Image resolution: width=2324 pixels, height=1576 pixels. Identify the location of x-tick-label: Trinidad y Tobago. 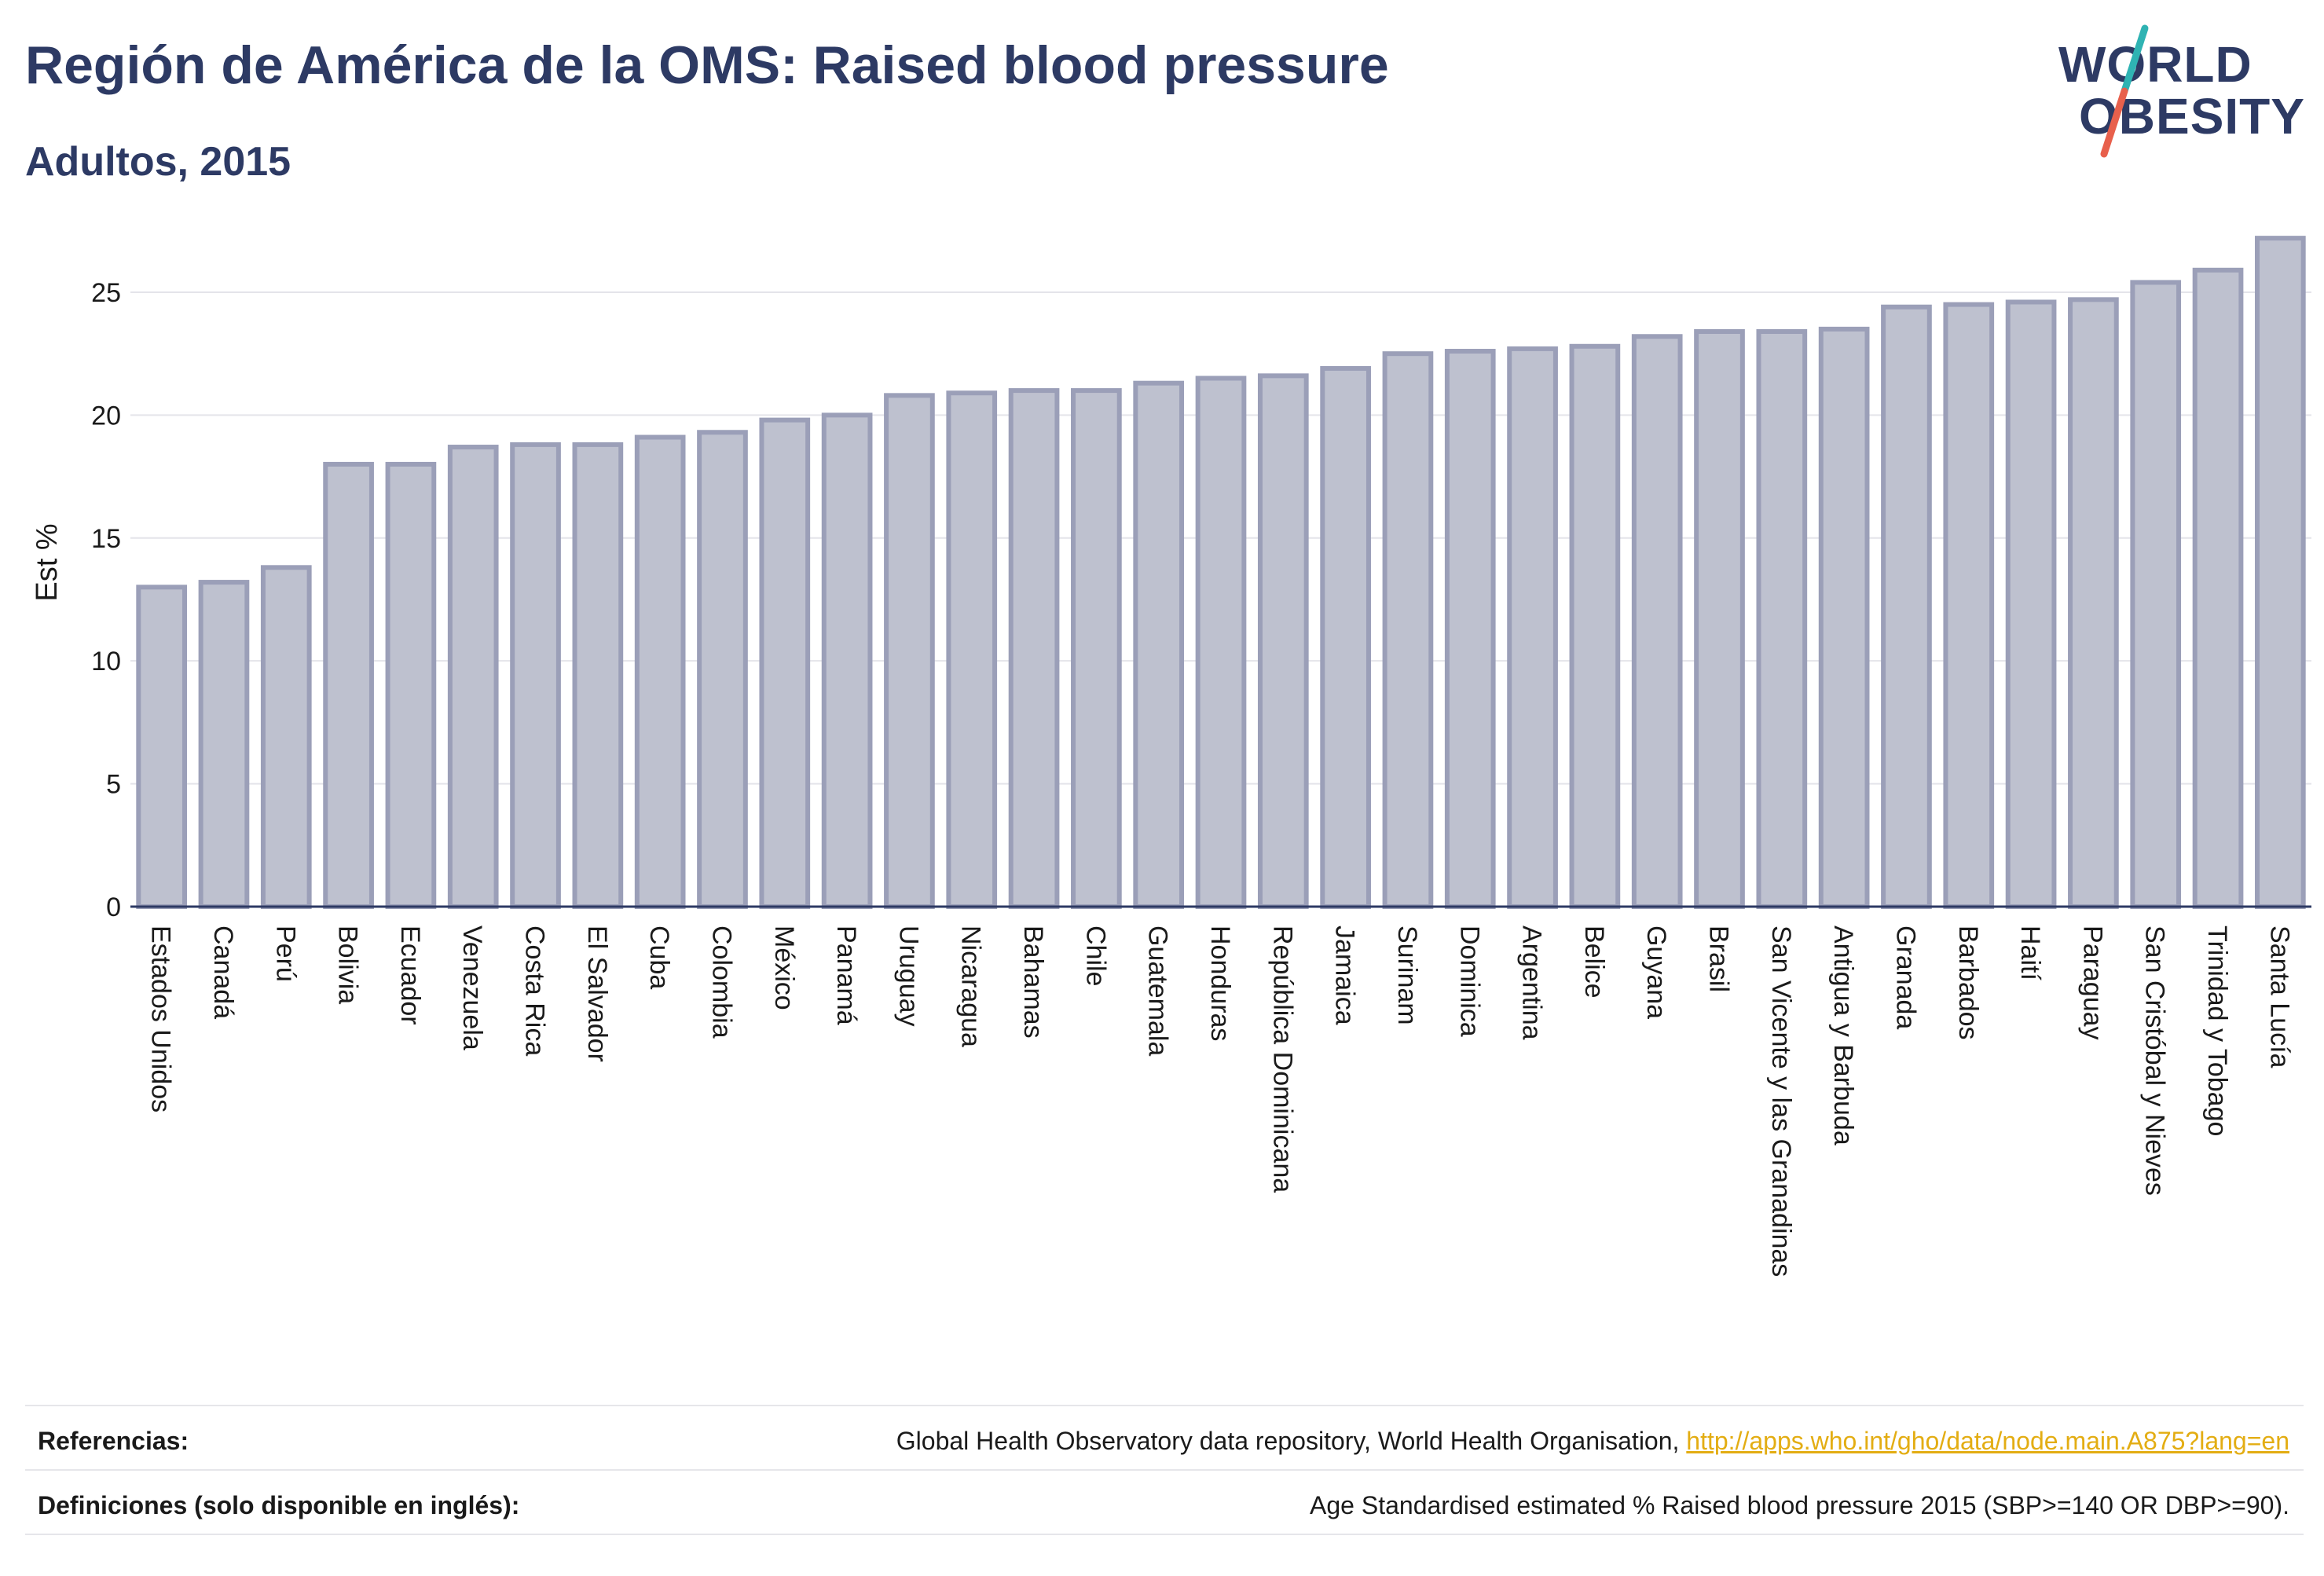
(2217, 1030).